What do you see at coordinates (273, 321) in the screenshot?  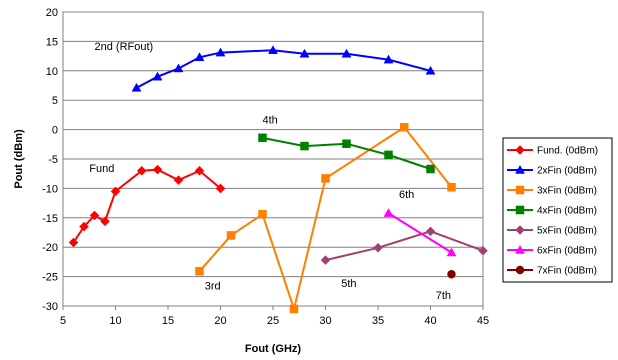 I see `x-tick-label: 25` at bounding box center [273, 321].